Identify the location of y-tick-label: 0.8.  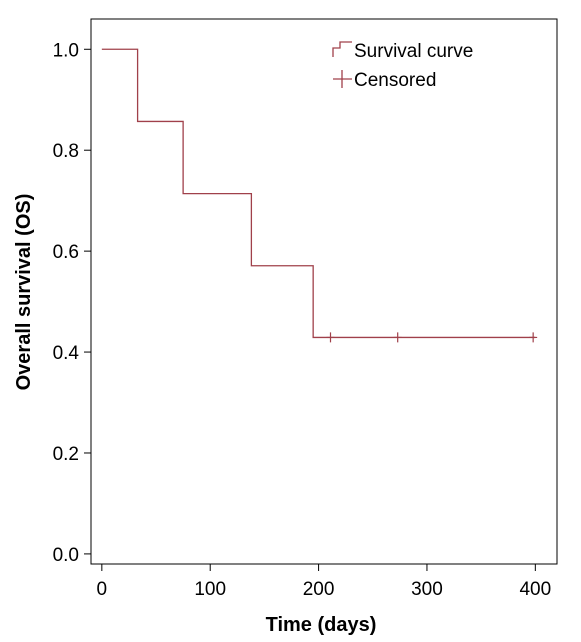
(66, 151).